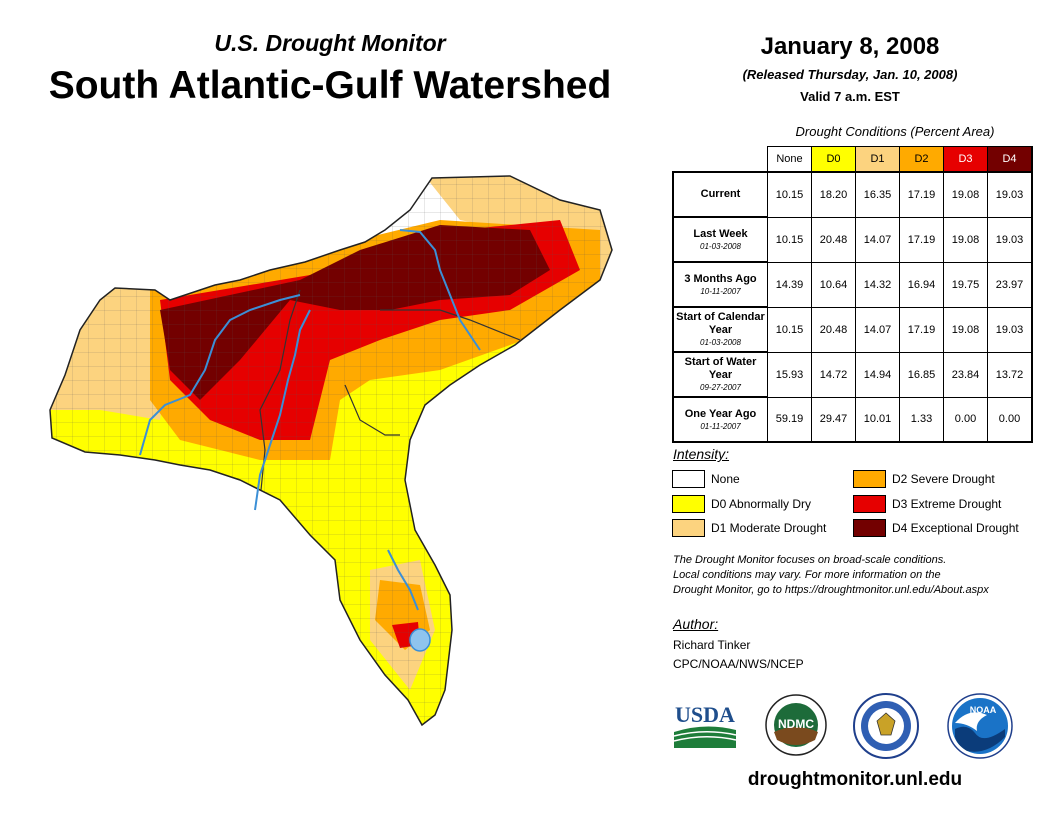  What do you see at coordinates (738, 664) in the screenshot?
I see `author-org: CPC/NOAA/NWS/NCEP` at bounding box center [738, 664].